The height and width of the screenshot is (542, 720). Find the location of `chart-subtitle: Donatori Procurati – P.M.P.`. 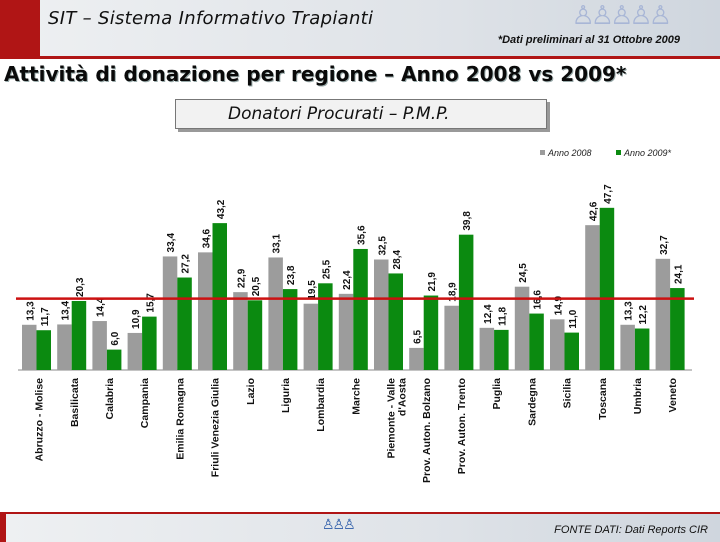

chart-subtitle: Donatori Procurati – P.M.P. is located at coordinates (339, 114).